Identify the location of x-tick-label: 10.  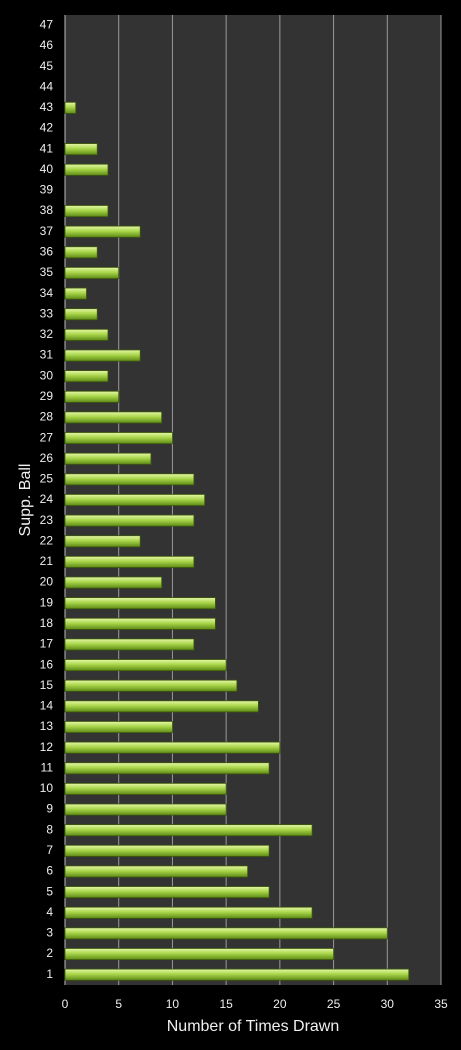
(173, 1004).